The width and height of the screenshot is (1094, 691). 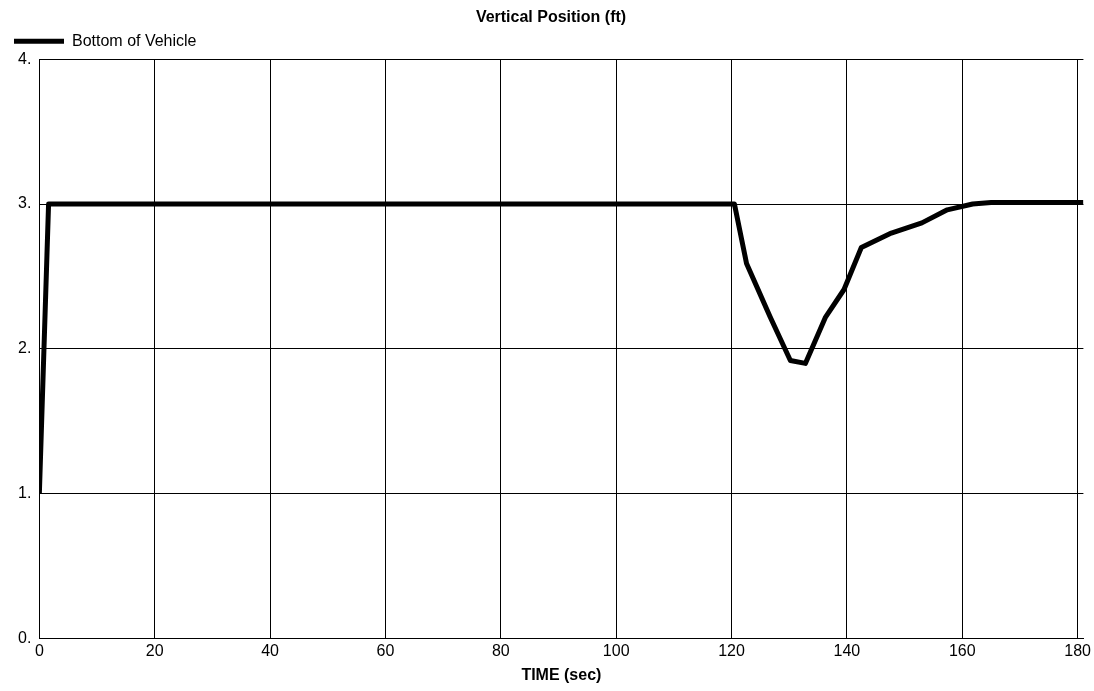 What do you see at coordinates (270, 650) in the screenshot?
I see `x-tick-label: 40` at bounding box center [270, 650].